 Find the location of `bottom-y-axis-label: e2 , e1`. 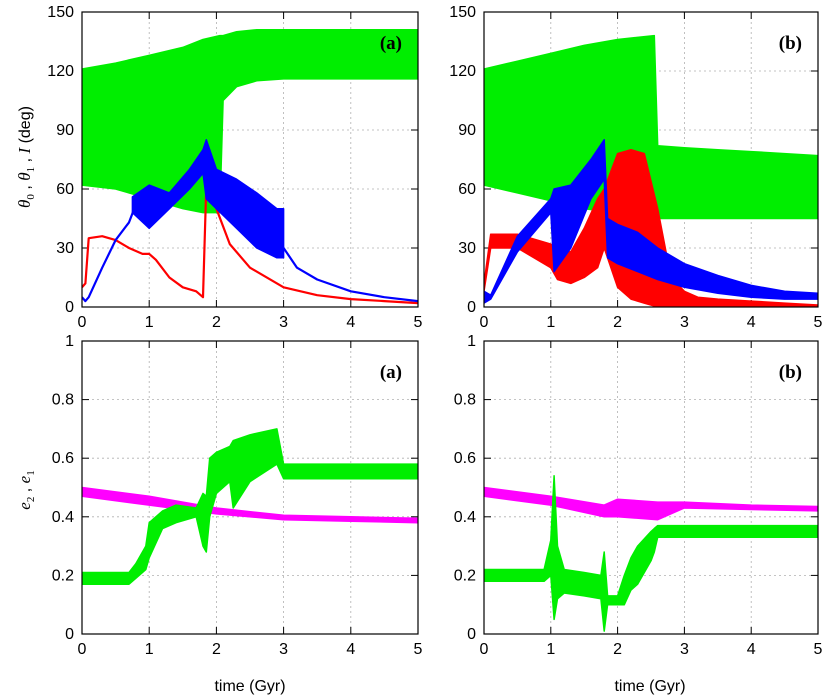

bottom-y-axis-label: e2 , e1 is located at coordinates (26, 489).